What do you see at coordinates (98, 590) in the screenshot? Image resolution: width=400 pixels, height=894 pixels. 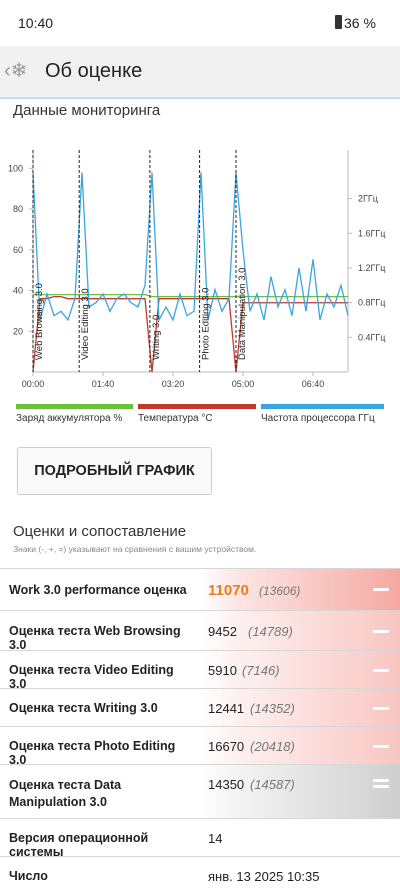 I see `row-label: Work 3.0 performance оценка` at bounding box center [98, 590].